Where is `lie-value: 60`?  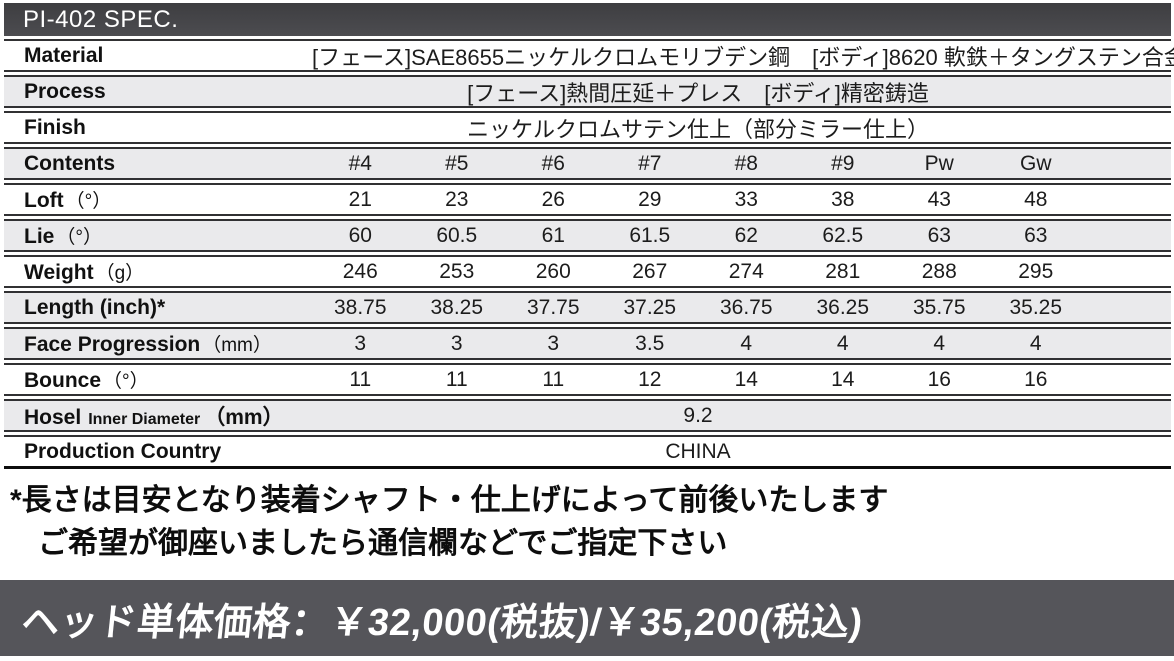 lie-value: 60 is located at coordinates (360, 235).